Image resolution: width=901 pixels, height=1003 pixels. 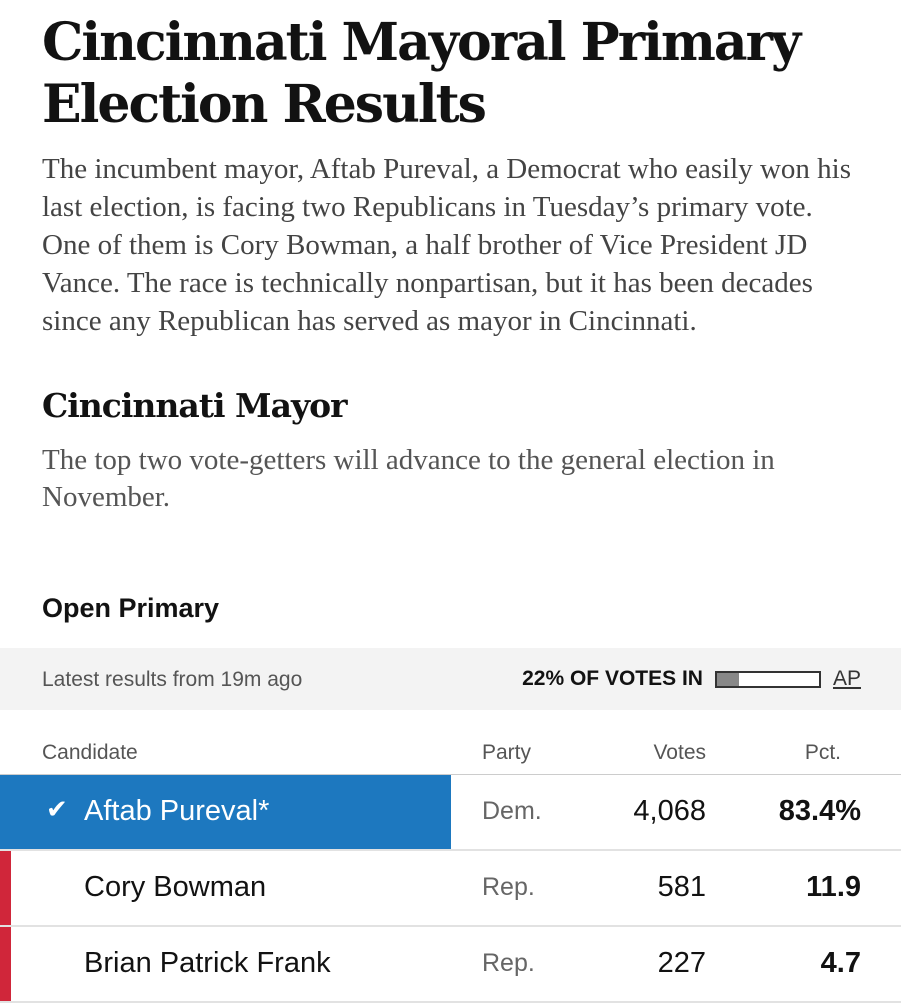 I want to click on latest-results-timestamp: Latest results from 19m ago, so click(x=172, y=679).